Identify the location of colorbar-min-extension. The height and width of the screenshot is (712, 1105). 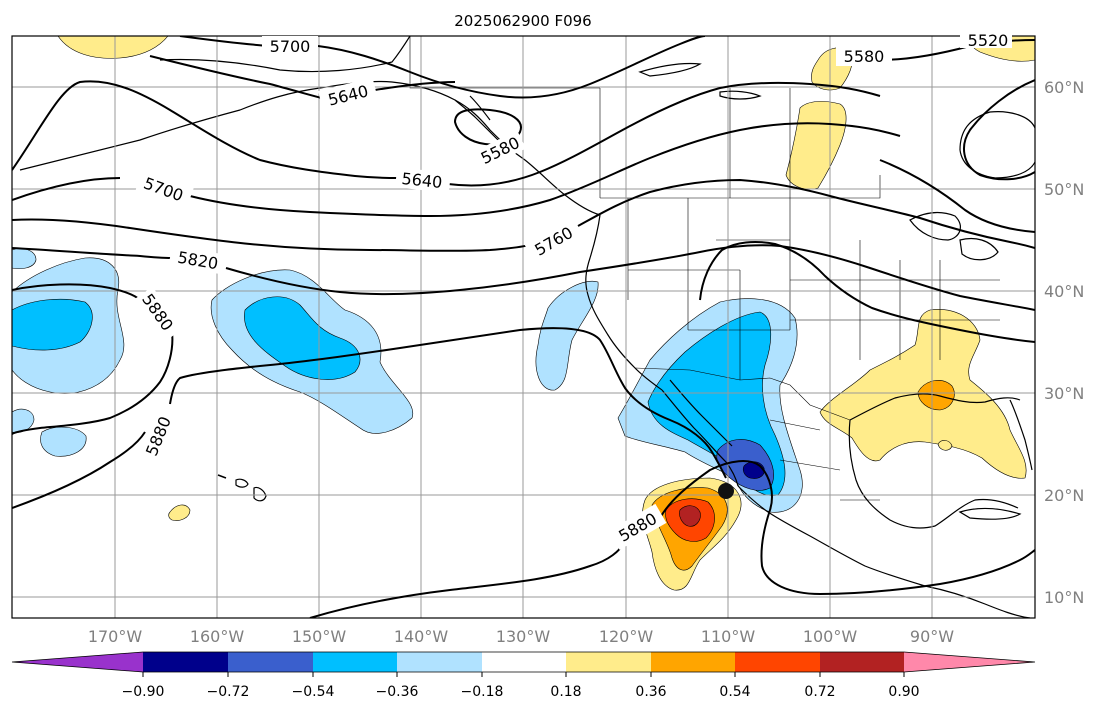
(77, 662).